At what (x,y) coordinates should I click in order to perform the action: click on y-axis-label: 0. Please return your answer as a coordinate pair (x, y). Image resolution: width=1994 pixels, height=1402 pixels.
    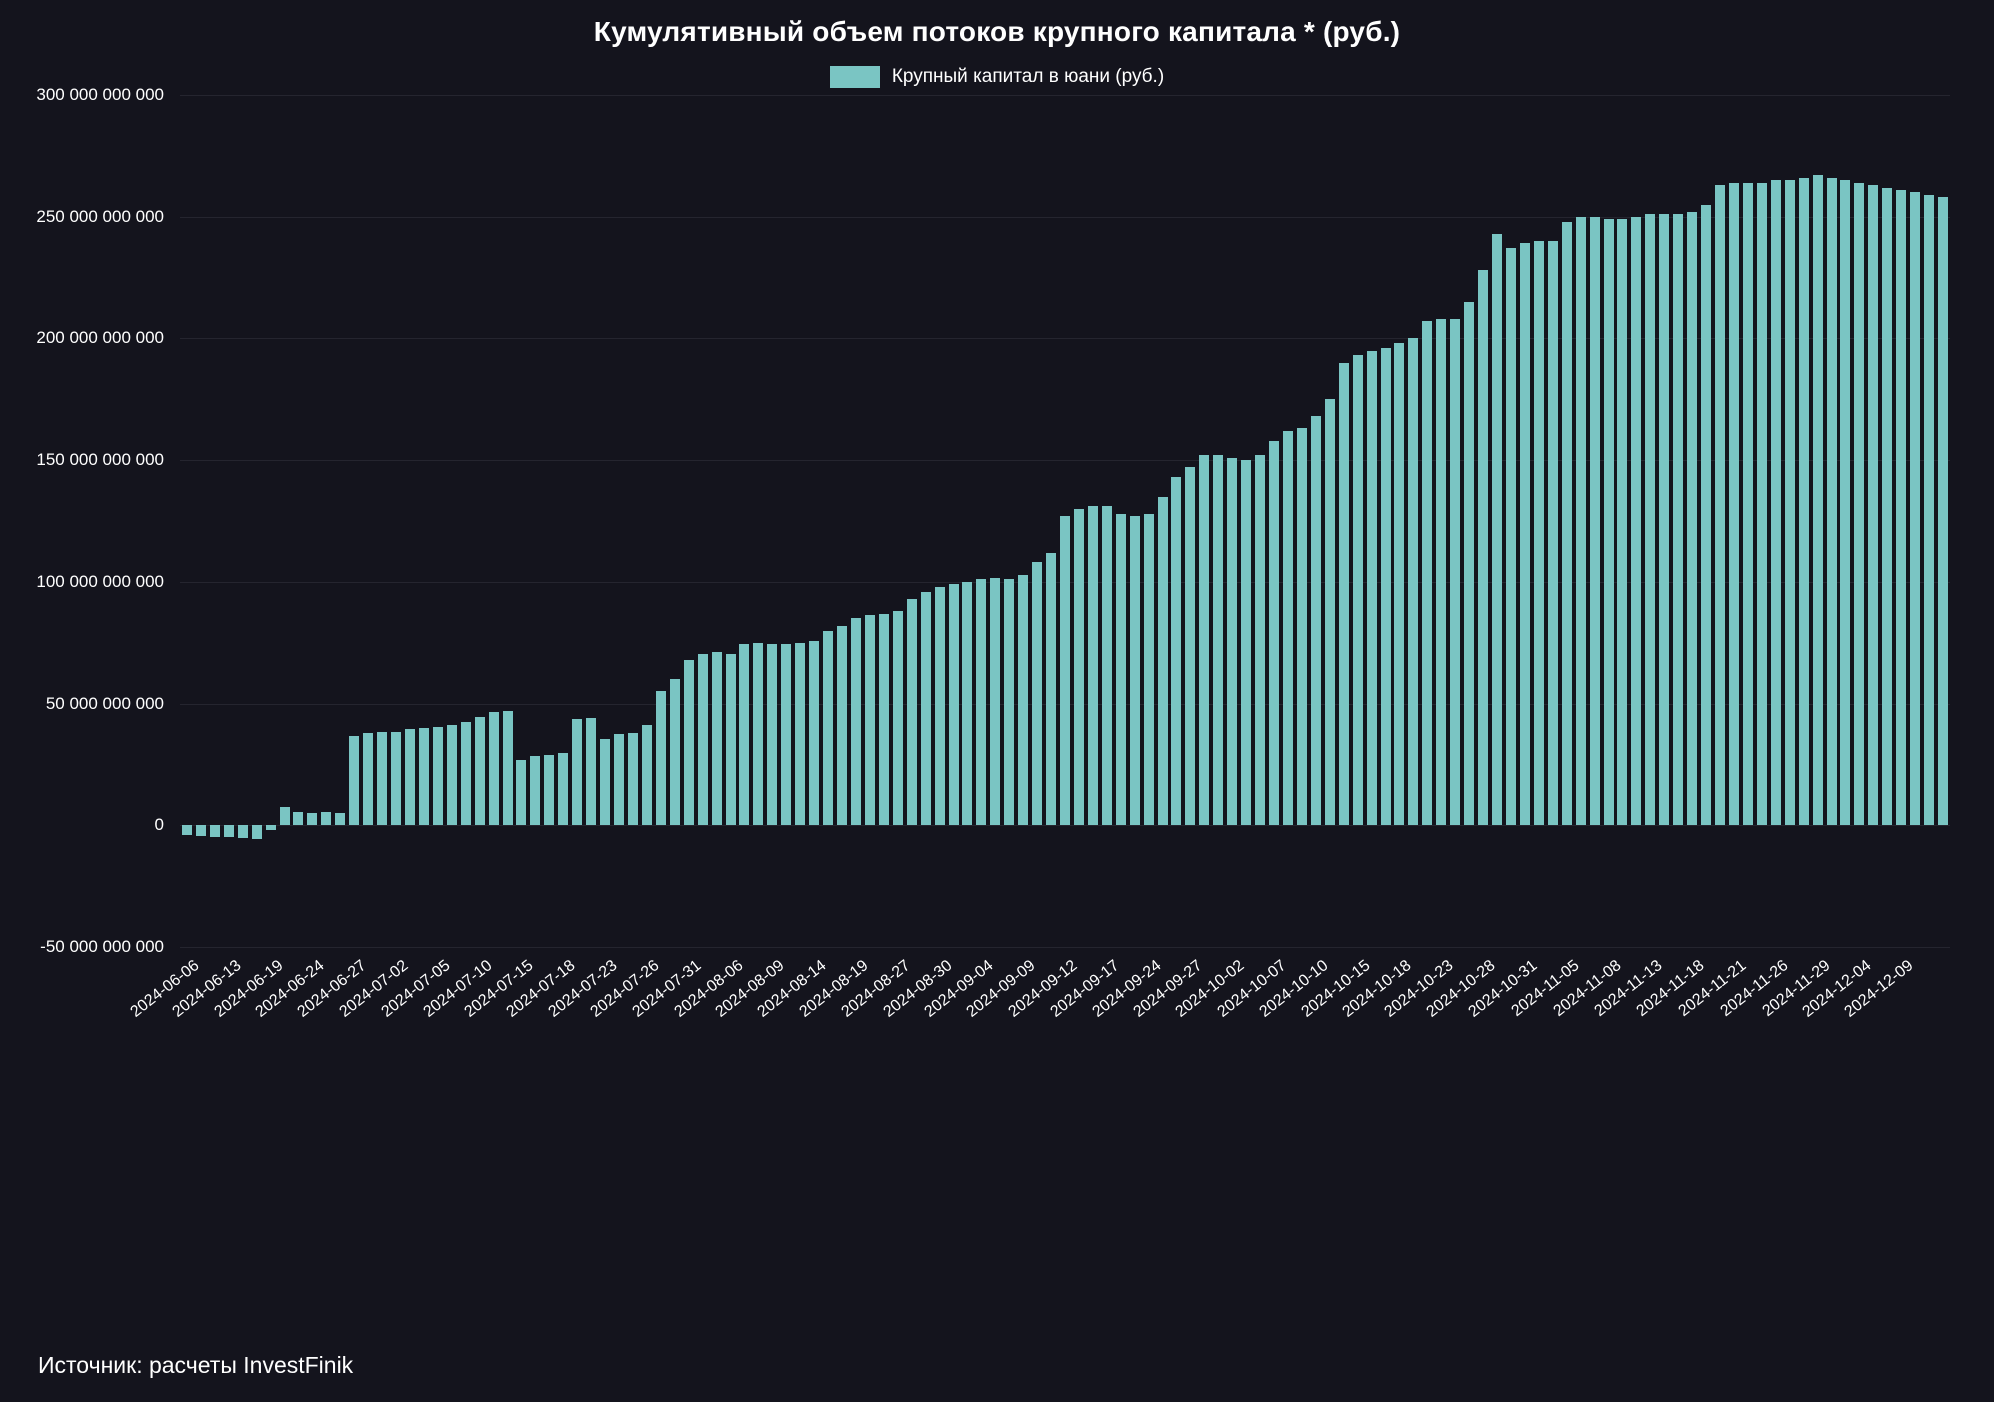
    Looking at the image, I should click on (159, 825).